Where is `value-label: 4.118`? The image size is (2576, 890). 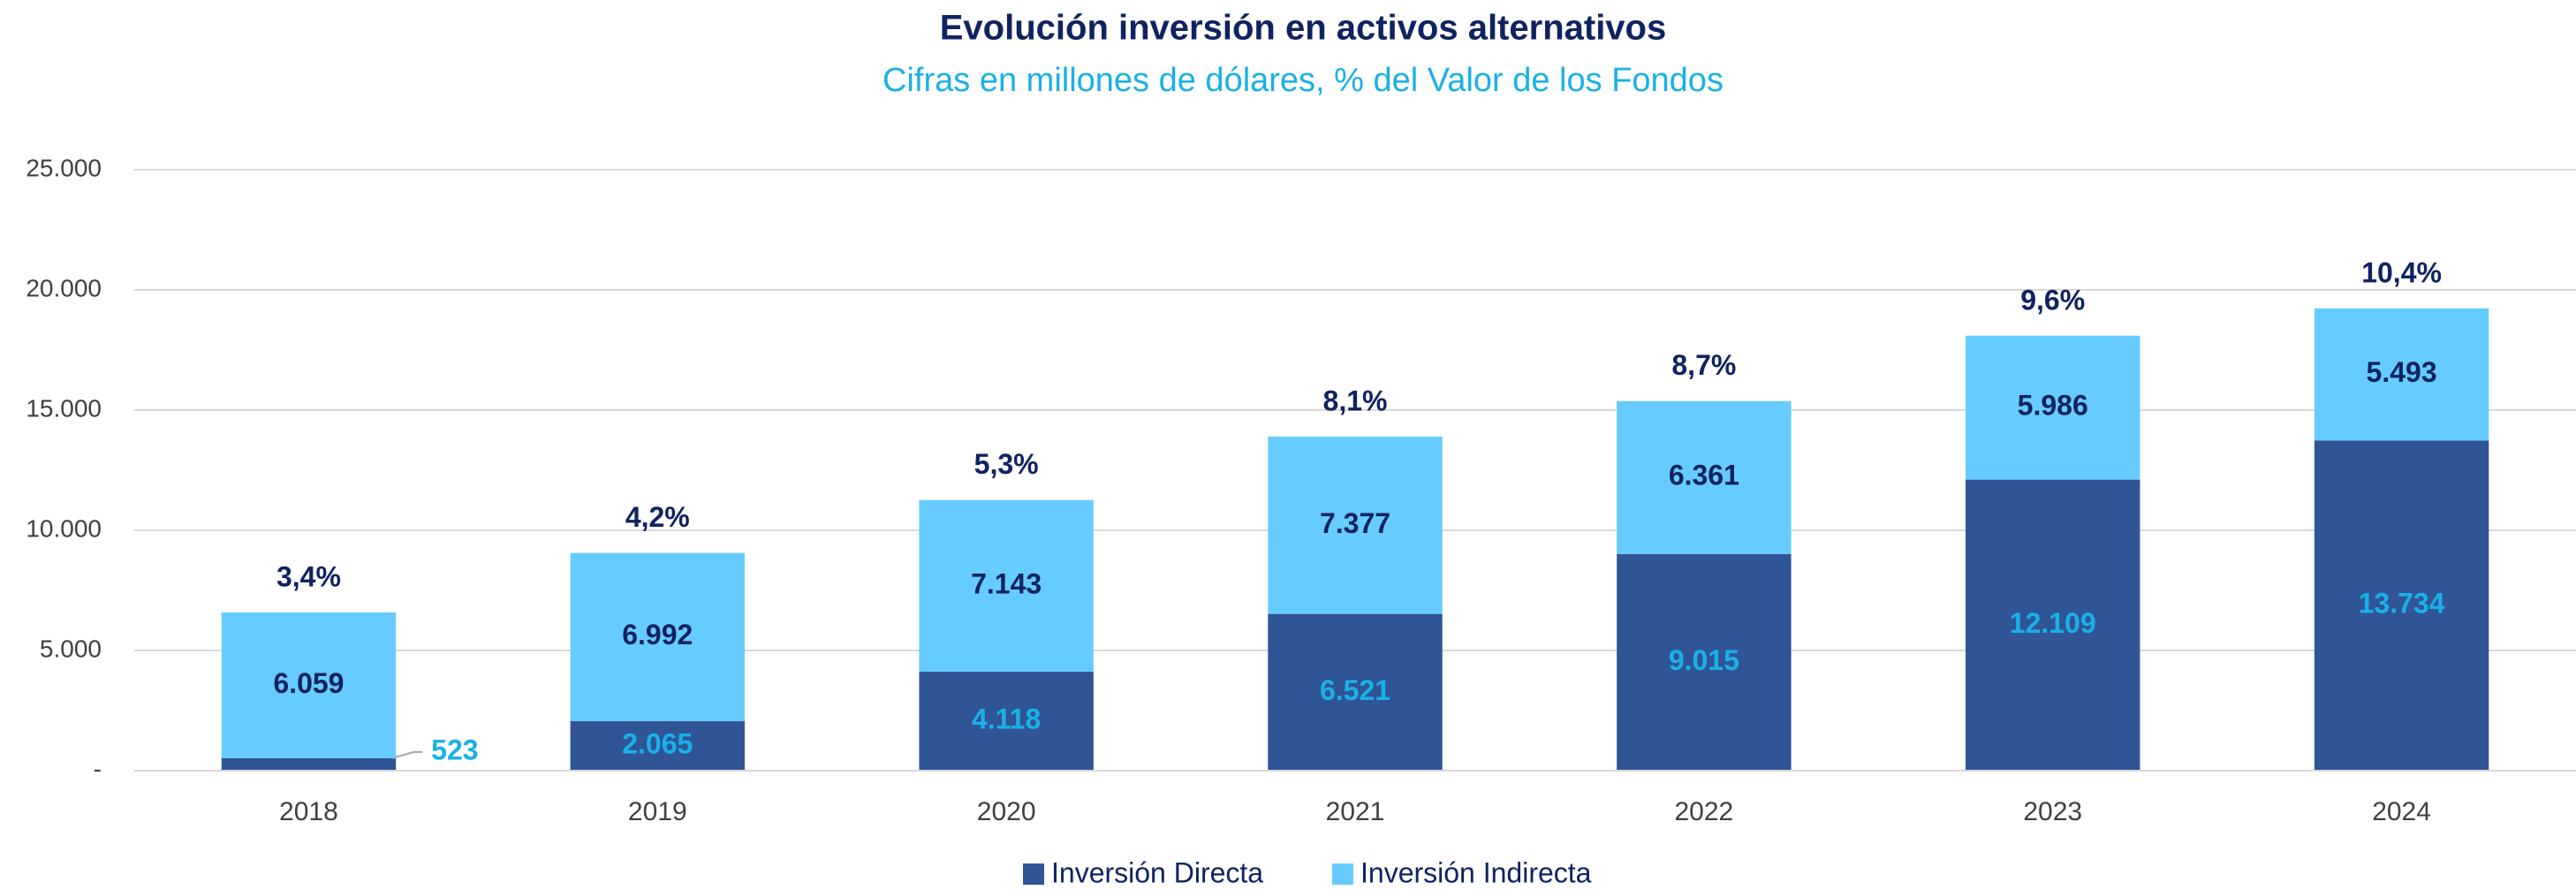 value-label: 4.118 is located at coordinates (1006, 718).